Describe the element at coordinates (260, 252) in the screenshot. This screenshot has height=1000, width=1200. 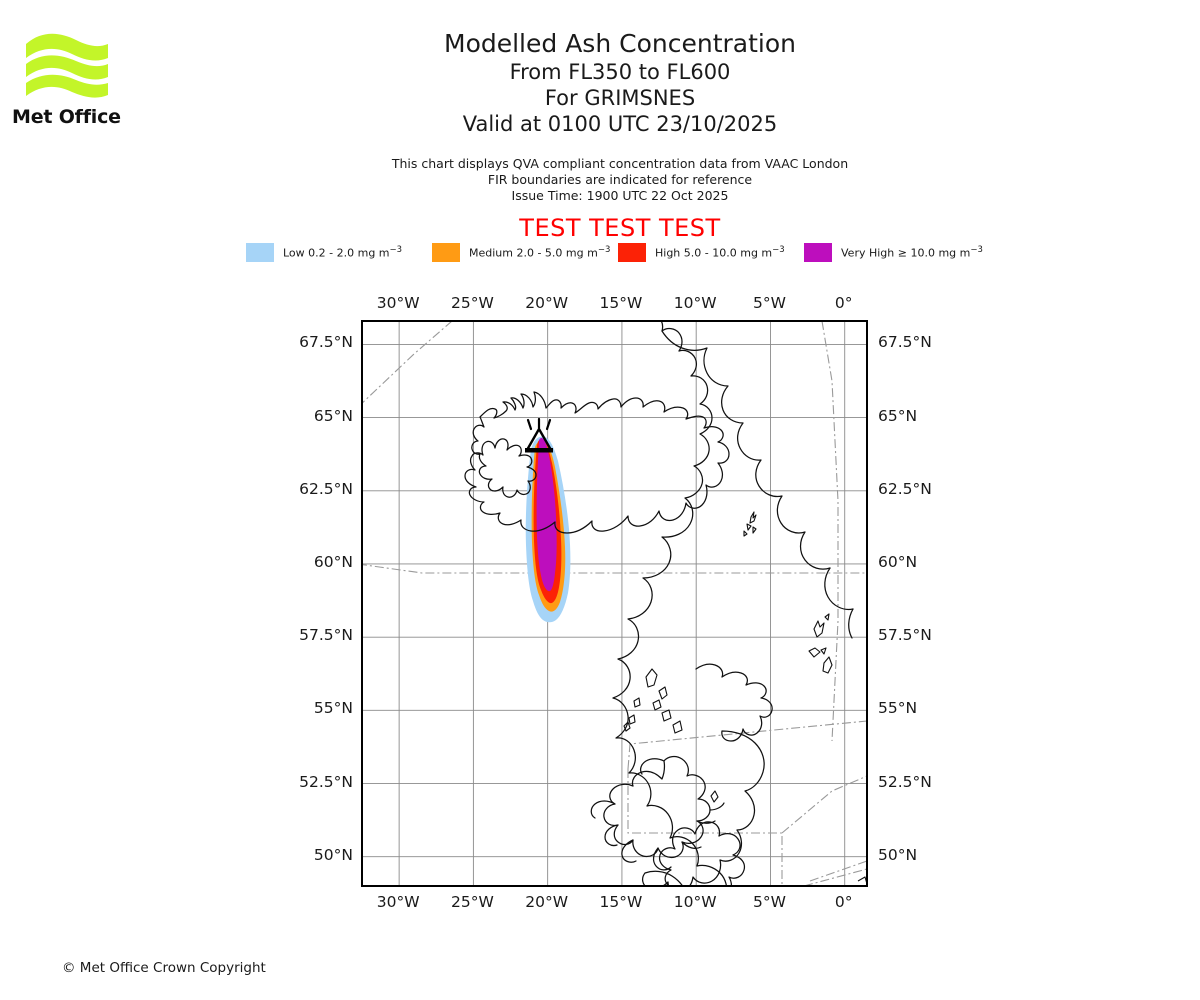
I see `legend-swatch-low` at that location.